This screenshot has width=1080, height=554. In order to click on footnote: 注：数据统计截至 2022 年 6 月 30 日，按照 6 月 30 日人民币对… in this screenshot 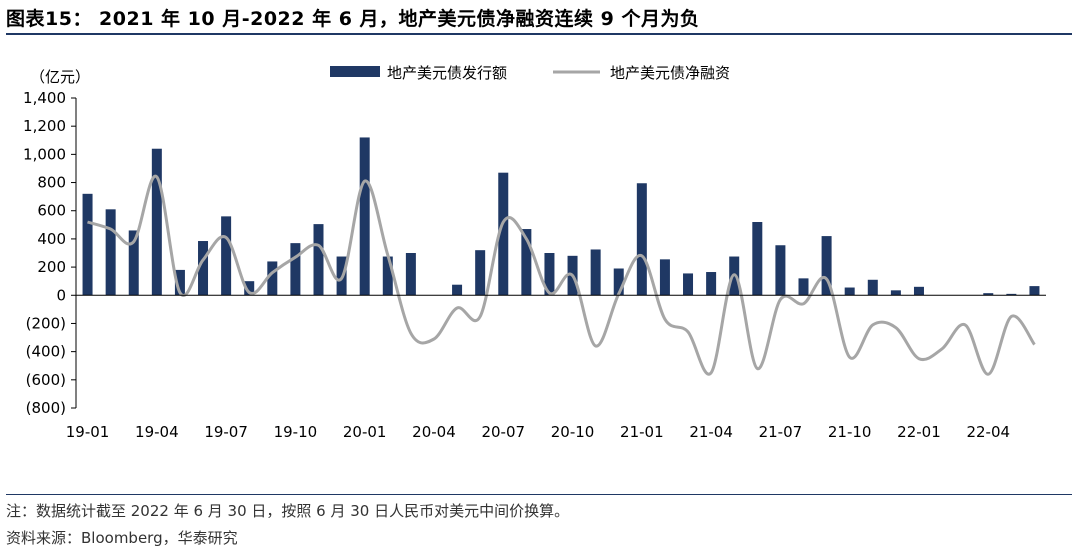, I will do `click(288, 511)`.